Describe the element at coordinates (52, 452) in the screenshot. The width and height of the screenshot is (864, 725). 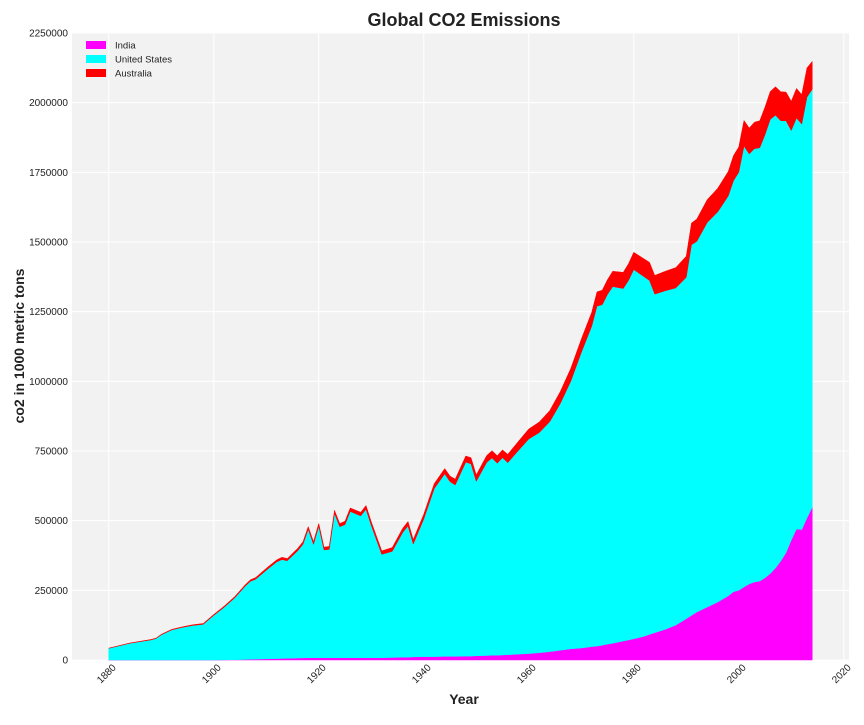
I see `y-tick-label: 750000` at that location.